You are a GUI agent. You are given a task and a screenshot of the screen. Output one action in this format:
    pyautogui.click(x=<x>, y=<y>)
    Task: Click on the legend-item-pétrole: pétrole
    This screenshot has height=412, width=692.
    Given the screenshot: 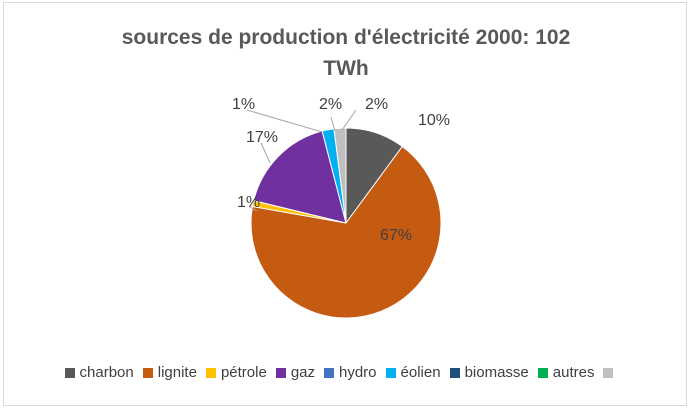 What is the action you would take?
    pyautogui.click(x=236, y=372)
    